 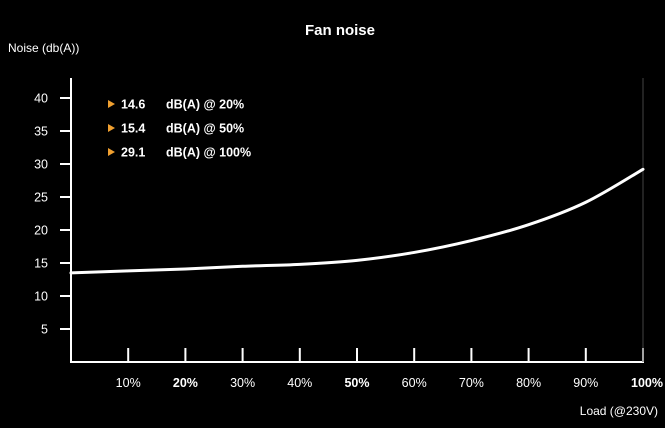 What do you see at coordinates (647, 383) in the screenshot?
I see `x-tick-label-100: 100%` at bounding box center [647, 383].